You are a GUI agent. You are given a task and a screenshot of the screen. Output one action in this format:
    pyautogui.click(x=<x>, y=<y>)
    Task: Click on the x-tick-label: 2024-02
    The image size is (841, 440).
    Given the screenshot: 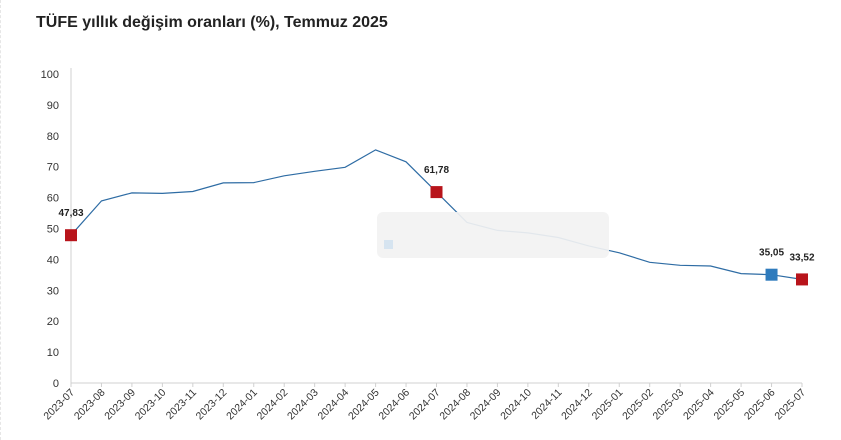 What is the action you would take?
    pyautogui.click(x=273, y=405)
    